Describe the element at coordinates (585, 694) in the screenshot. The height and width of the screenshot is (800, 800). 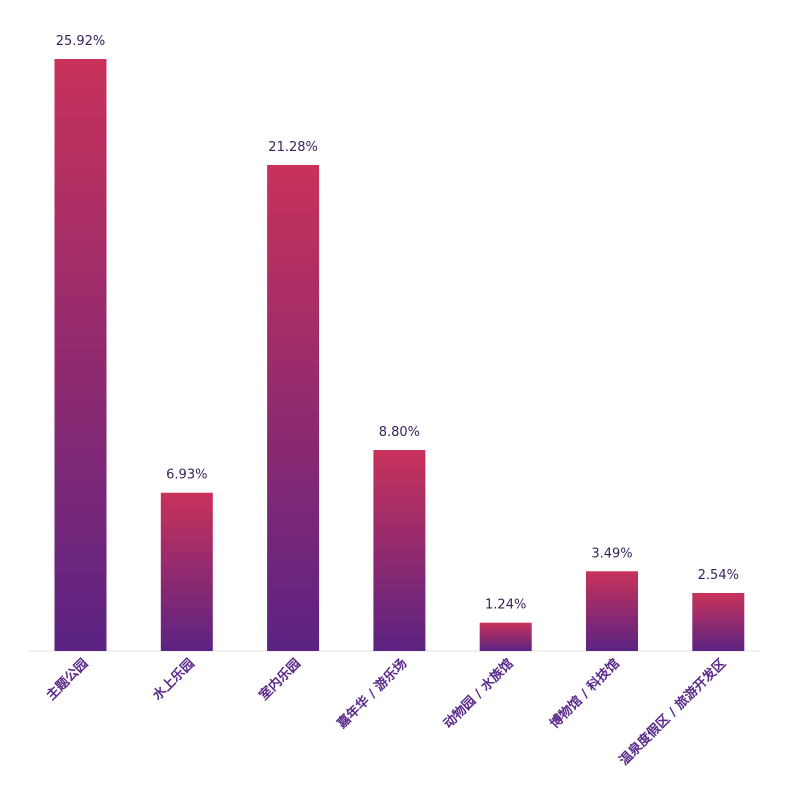
I see `category-label-6: 博物馆 / 科技馆` at that location.